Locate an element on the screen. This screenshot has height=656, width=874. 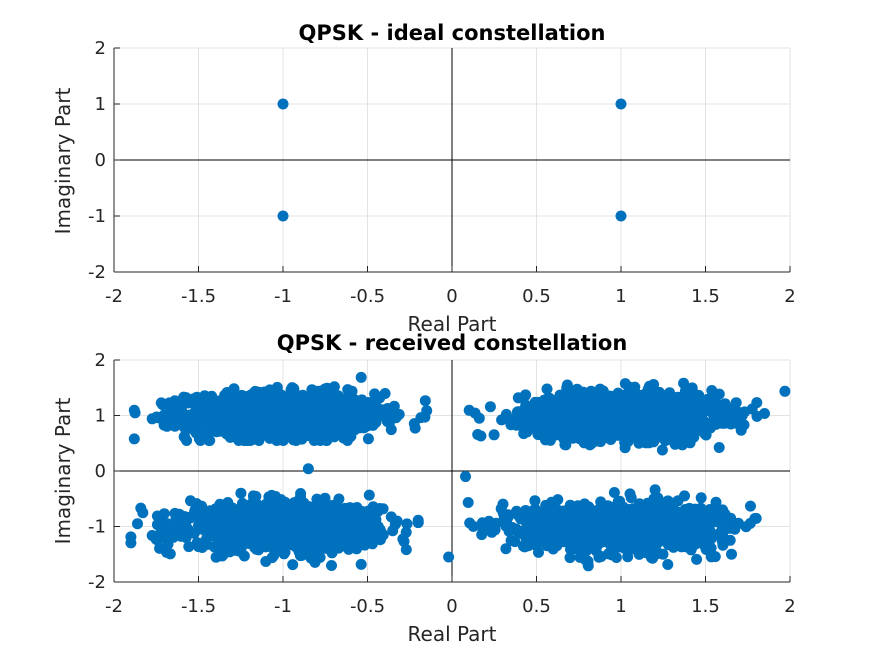
x-tick-label: 1.5 is located at coordinates (705, 296).